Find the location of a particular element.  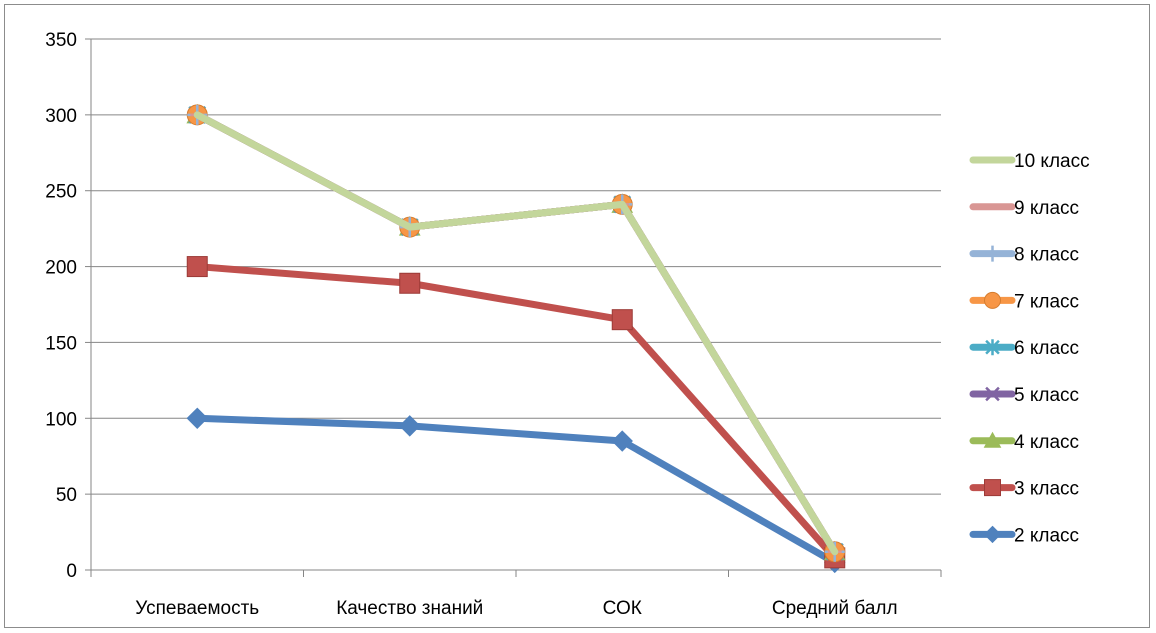

legend-marker-3-класс is located at coordinates (992, 488).